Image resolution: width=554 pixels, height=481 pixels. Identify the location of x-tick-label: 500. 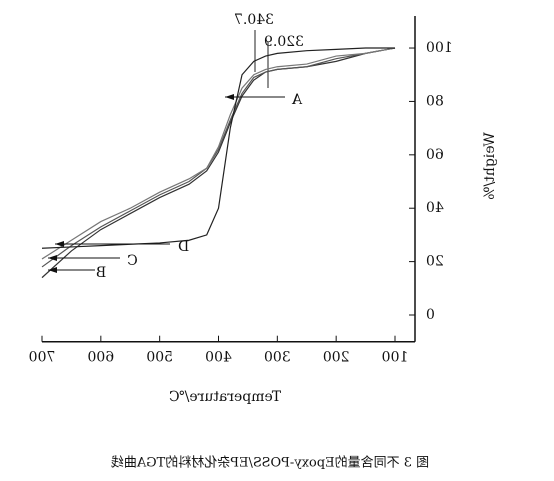
(159, 358).